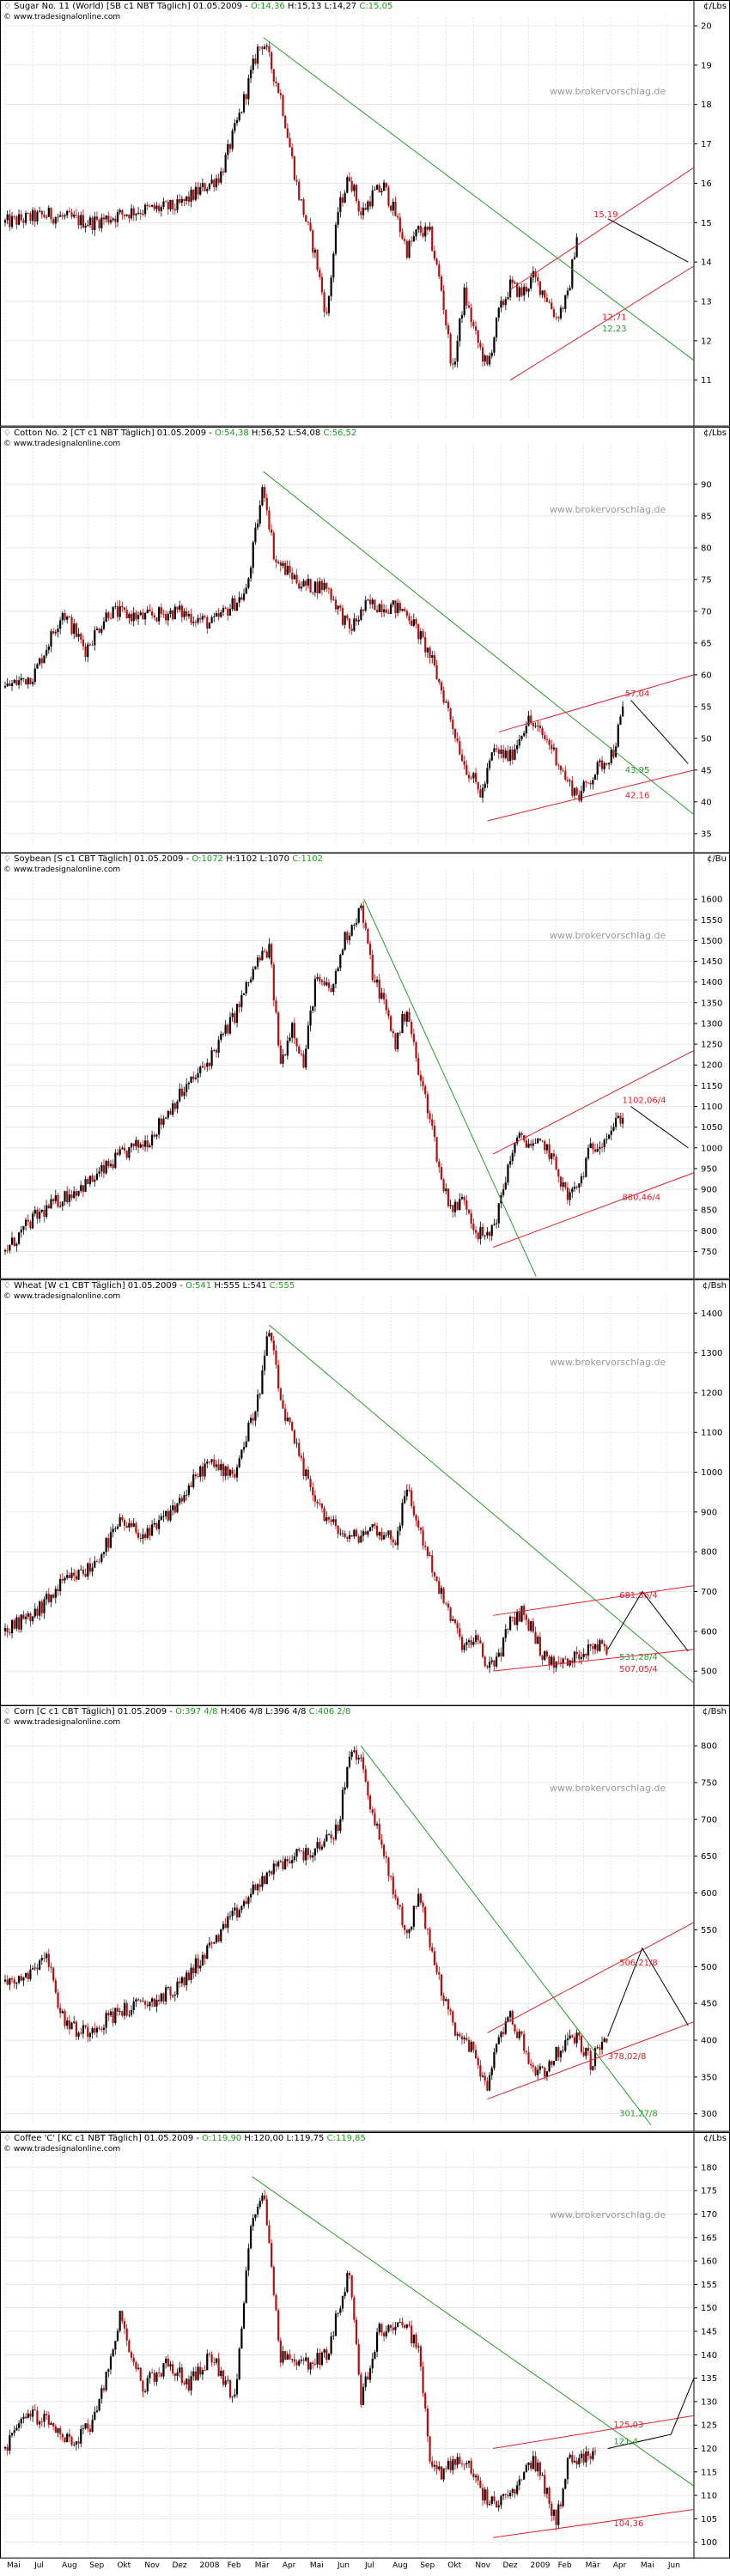 The image size is (730, 2576). I want to click on chart-symbol-icon: ♢, so click(9, 859).